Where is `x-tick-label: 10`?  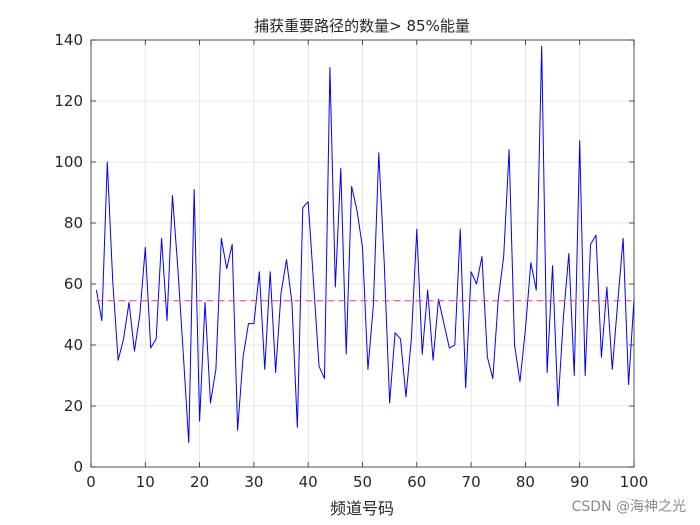
x-tick-label: 10 is located at coordinates (145, 482).